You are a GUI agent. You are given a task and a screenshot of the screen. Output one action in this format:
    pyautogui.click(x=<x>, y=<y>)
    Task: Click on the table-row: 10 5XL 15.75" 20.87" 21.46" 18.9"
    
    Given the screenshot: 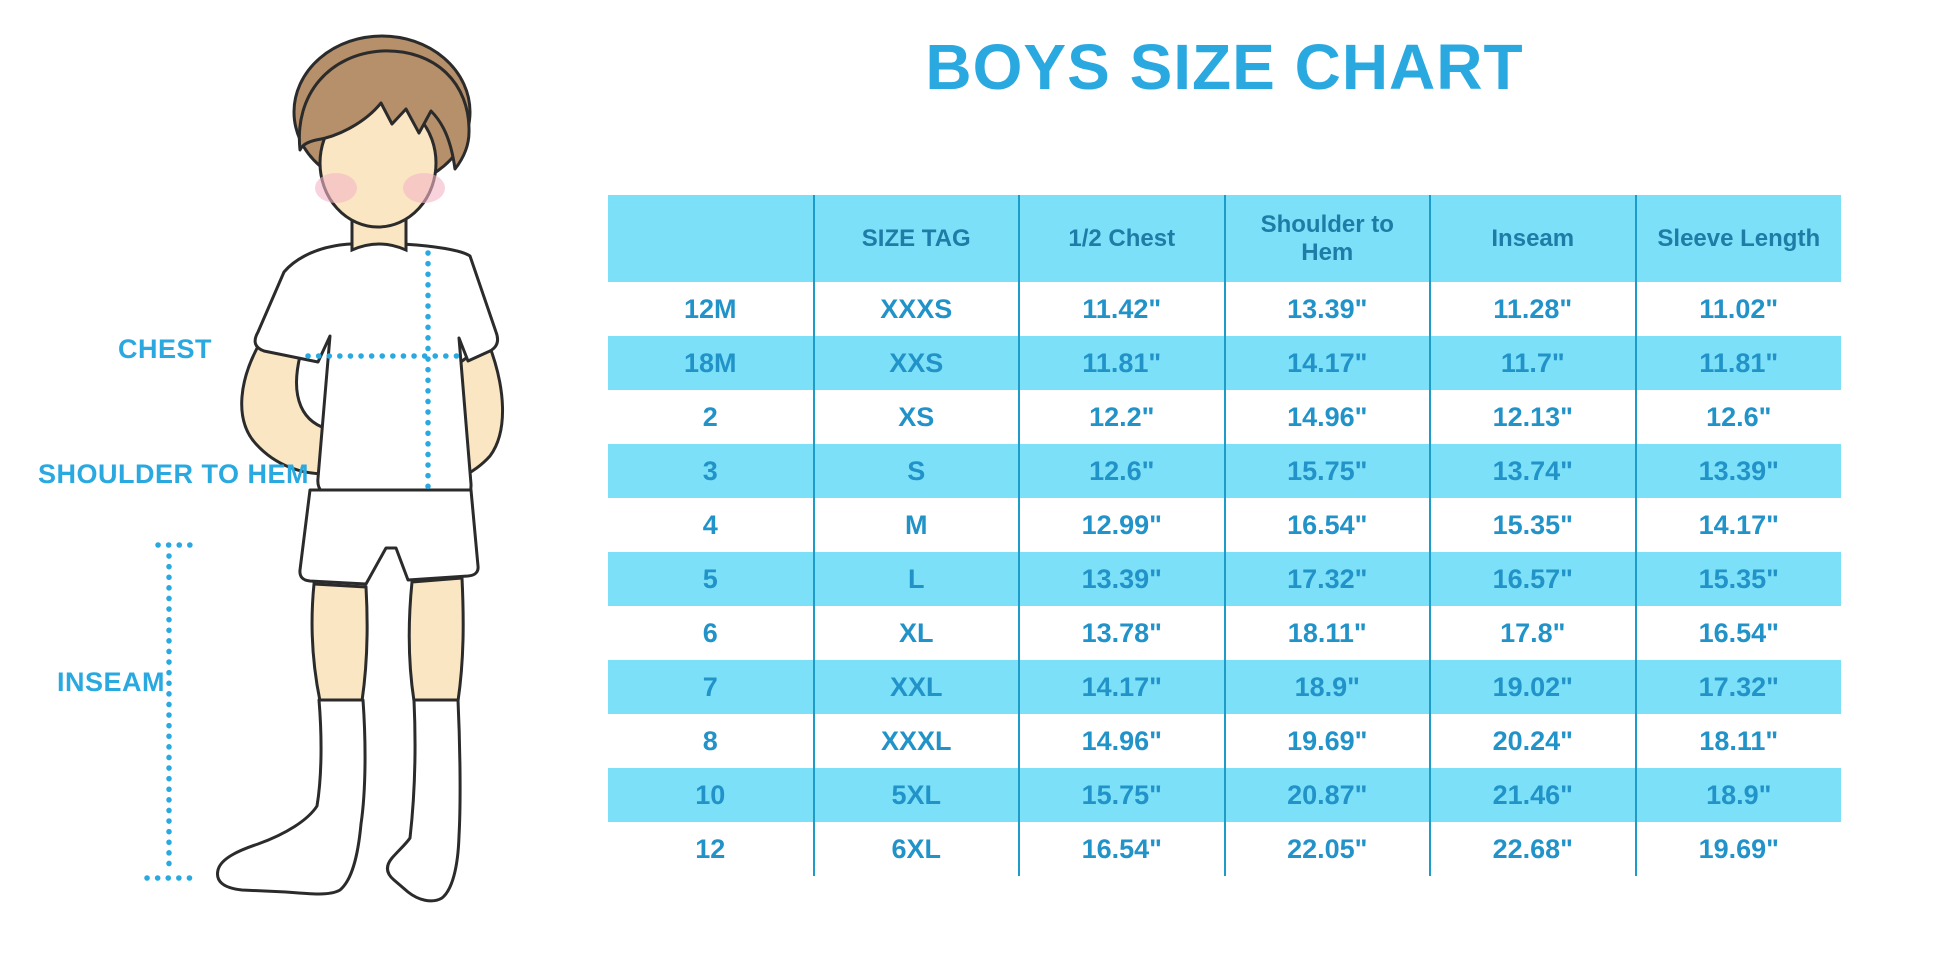 What is the action you would take?
    pyautogui.click(x=1224, y=795)
    